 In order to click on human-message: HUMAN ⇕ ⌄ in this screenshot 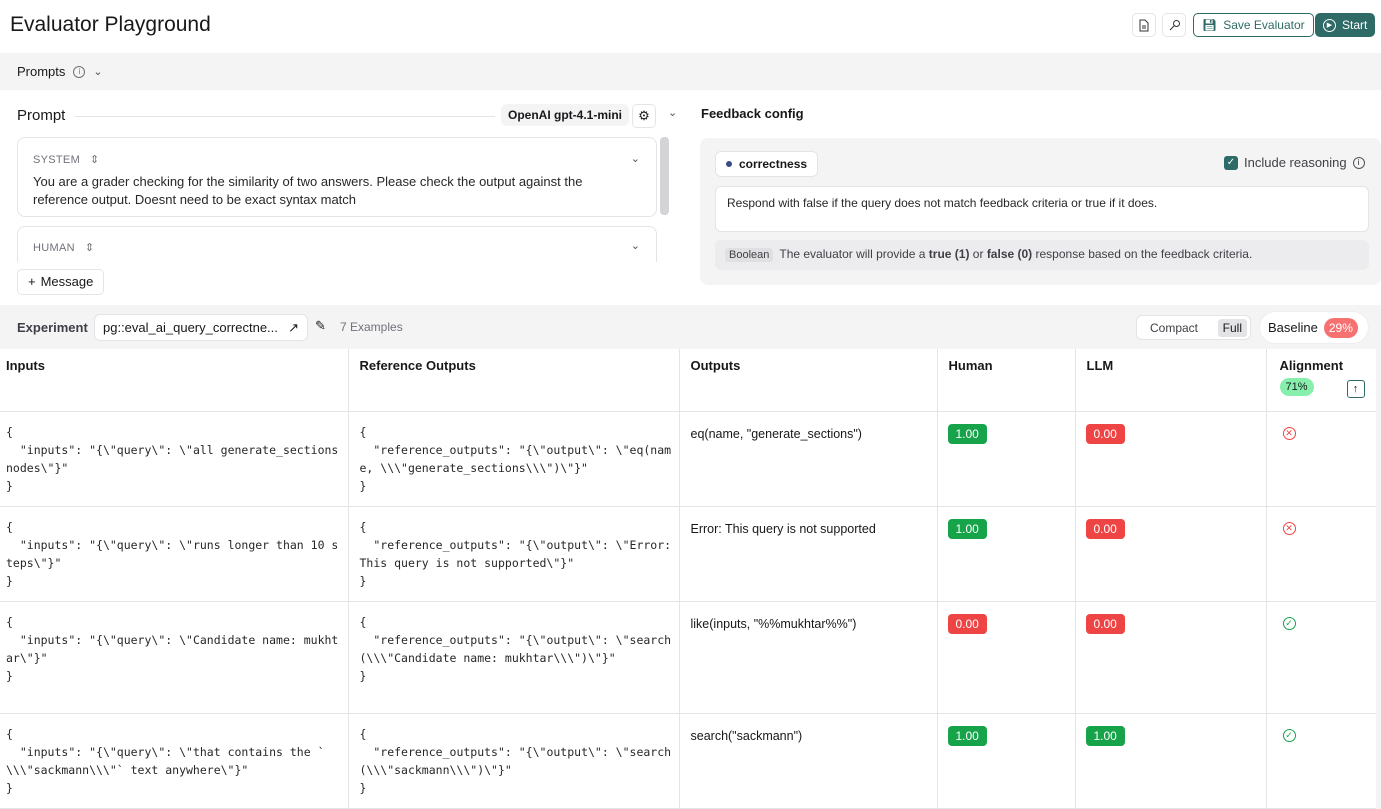, I will do `click(337, 244)`.